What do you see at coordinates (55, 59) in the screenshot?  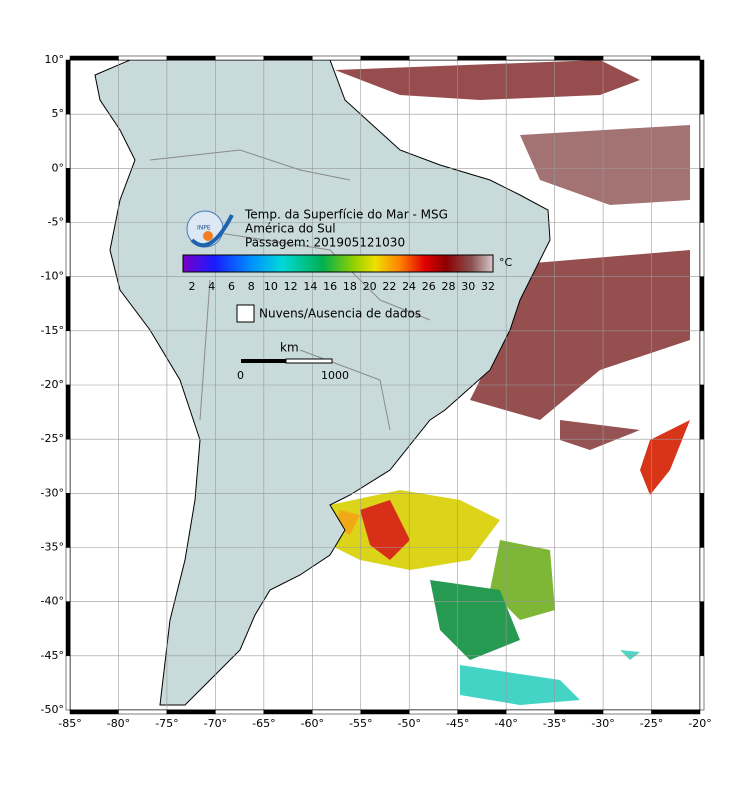 I see `lat-label: 10°` at bounding box center [55, 59].